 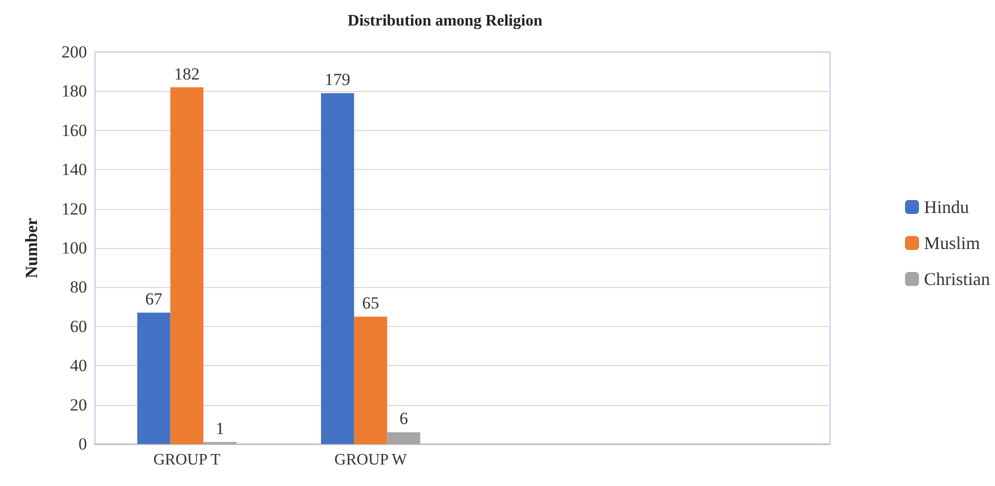 I want to click on x-tick-label: GROUP W, so click(x=371, y=460).